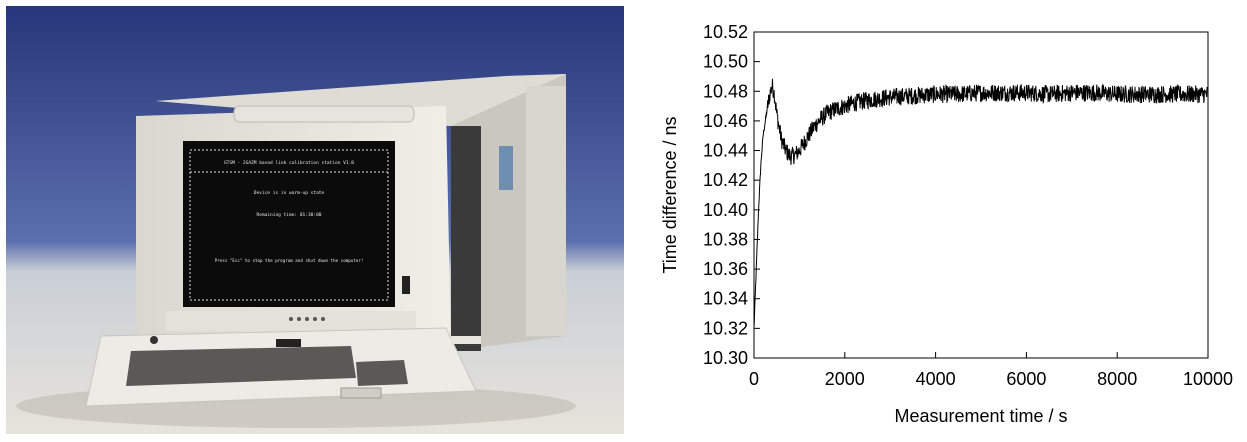 This screenshot has height=442, width=1247. Describe the element at coordinates (725, 121) in the screenshot. I see `y-tick-label: 10.46` at that location.